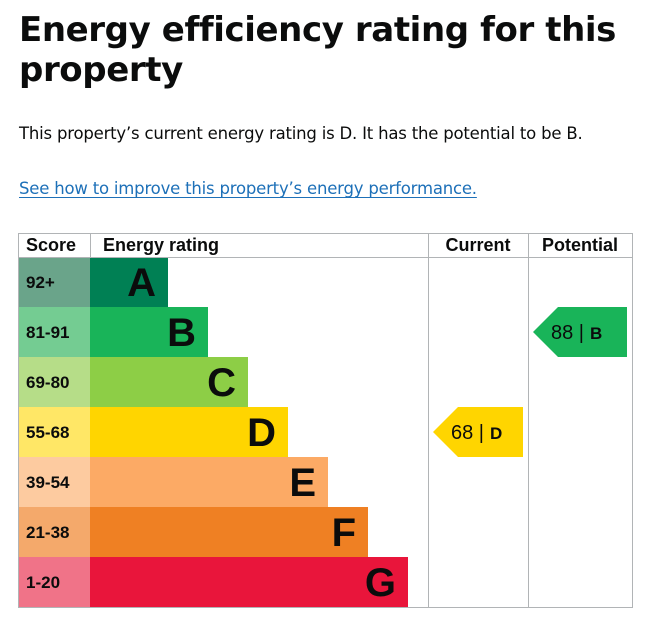 The height and width of the screenshot is (639, 648). I want to click on score-range-a: 92+, so click(40, 282).